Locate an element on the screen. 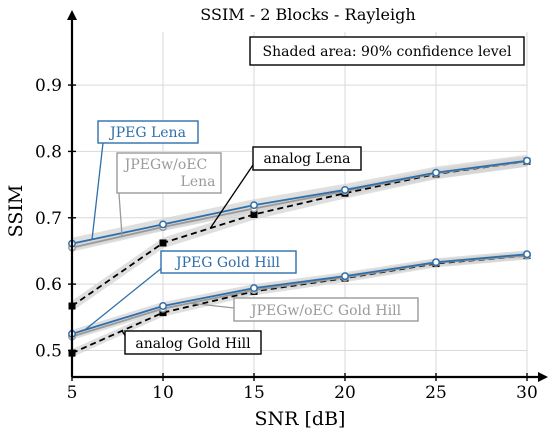  label-jpeg-lena-text: JPEG Lena is located at coordinates (147, 133).